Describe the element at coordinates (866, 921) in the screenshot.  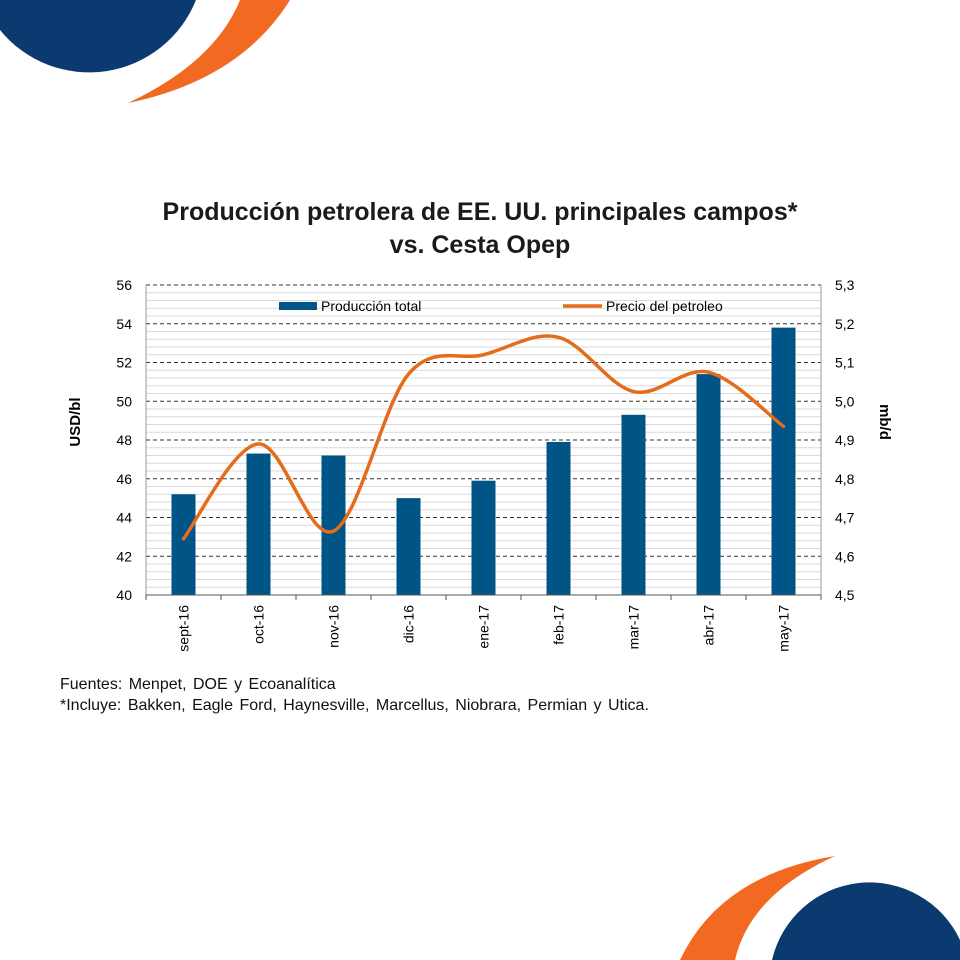
I see `corner-circle-bottom-right` at that location.